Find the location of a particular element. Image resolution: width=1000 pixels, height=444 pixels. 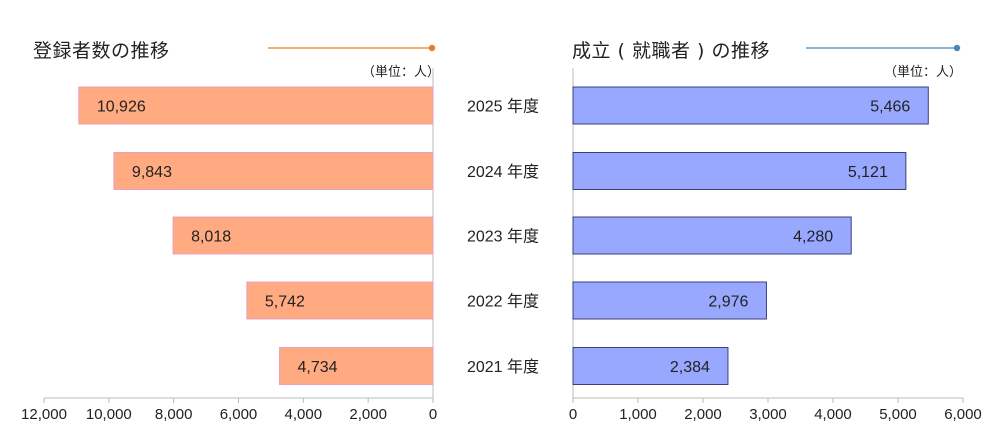

left-x-tick-label: 12,000 is located at coordinates (44, 414).